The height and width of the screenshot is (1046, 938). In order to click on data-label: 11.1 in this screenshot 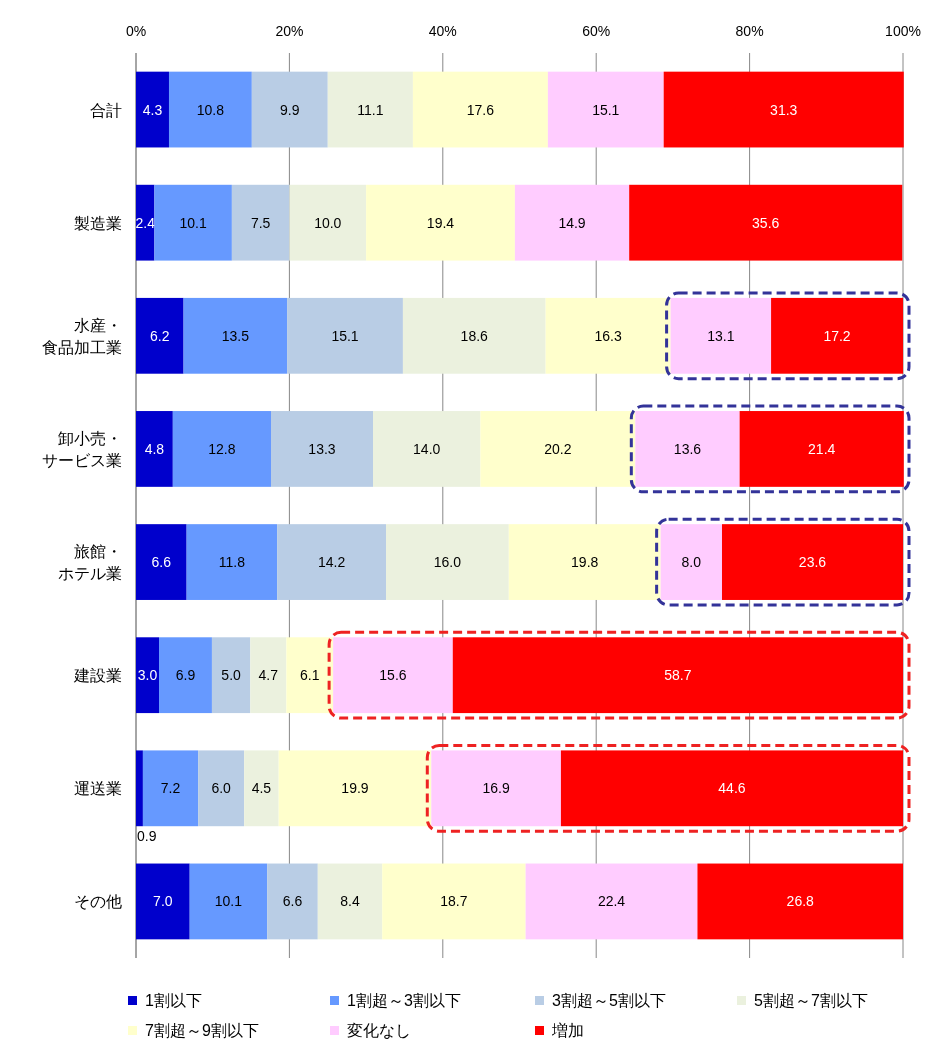, I will do `click(370, 109)`.